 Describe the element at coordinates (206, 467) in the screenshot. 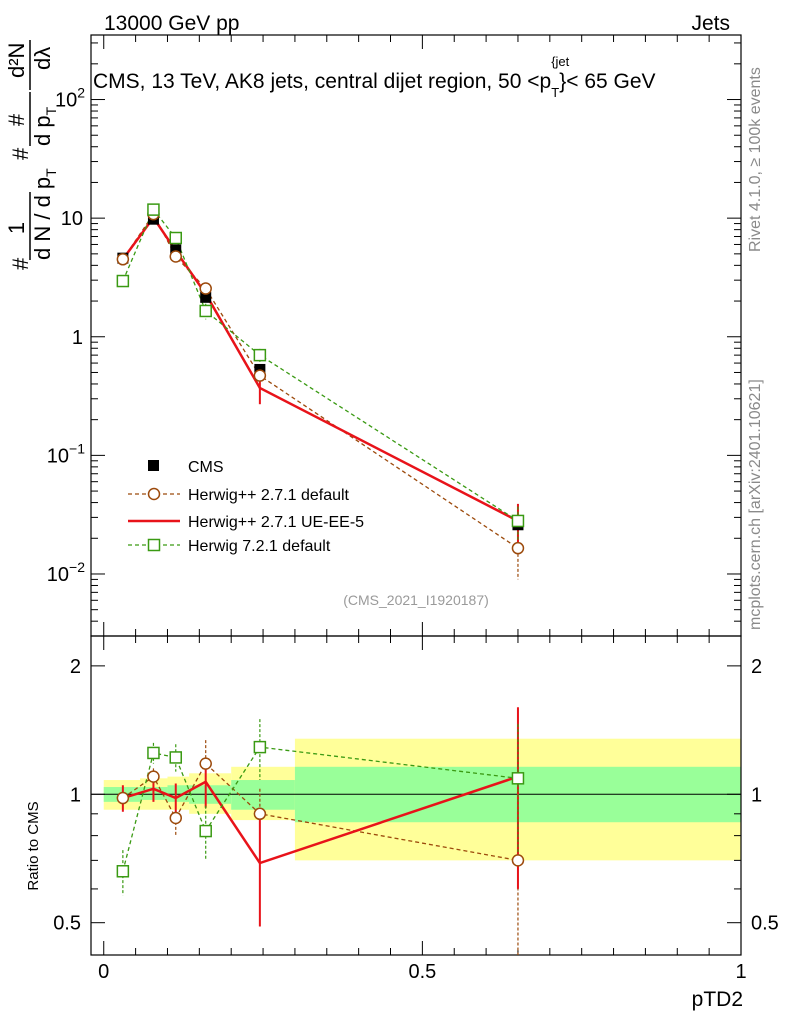

I see `legend-cms-label: CMS` at that location.